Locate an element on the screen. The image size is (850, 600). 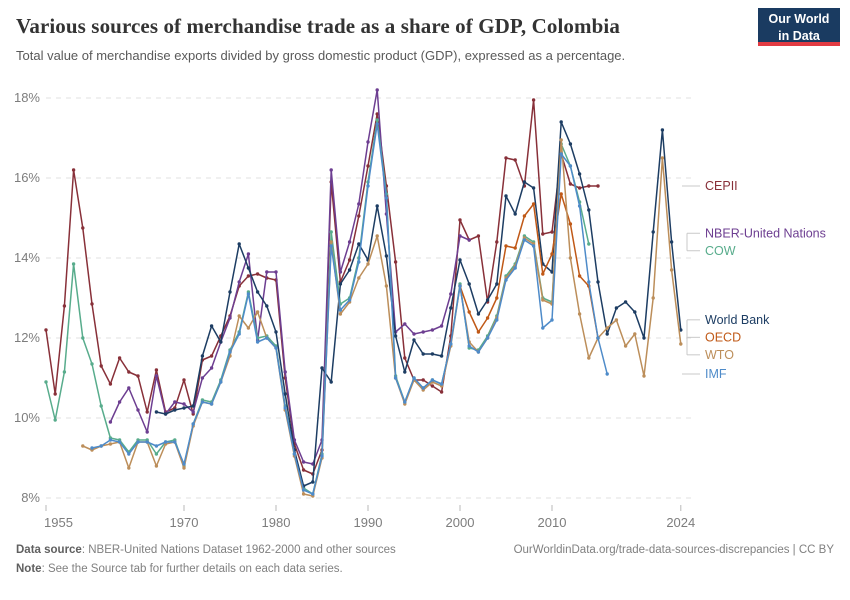
legend-label-wto: WTO is located at coordinates (719, 355).